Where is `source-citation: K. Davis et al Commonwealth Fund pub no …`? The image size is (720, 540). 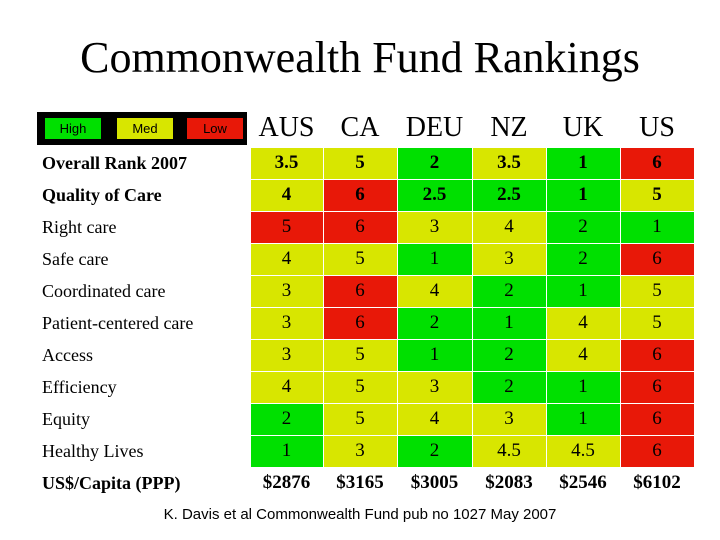
source-citation: K. Davis et al Commonwealth Fund pub no … is located at coordinates (360, 514).